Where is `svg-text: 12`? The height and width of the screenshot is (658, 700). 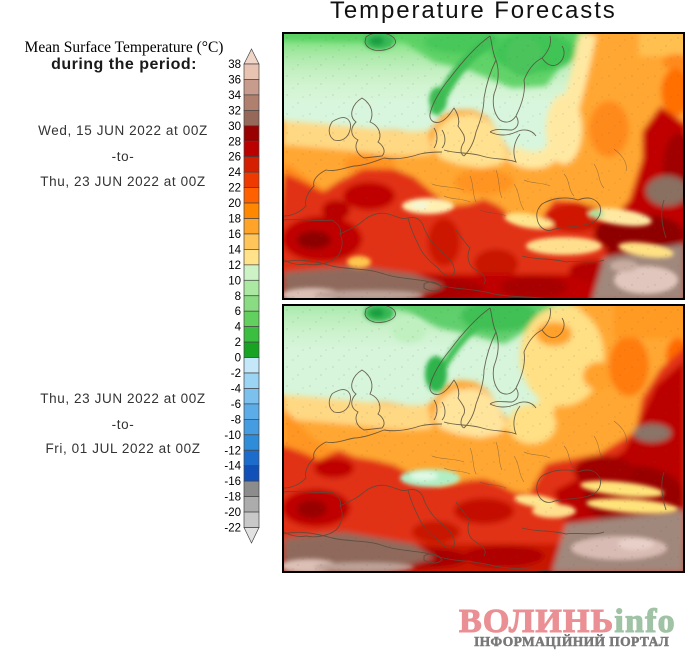
svg-text: 12 is located at coordinates (234, 266).